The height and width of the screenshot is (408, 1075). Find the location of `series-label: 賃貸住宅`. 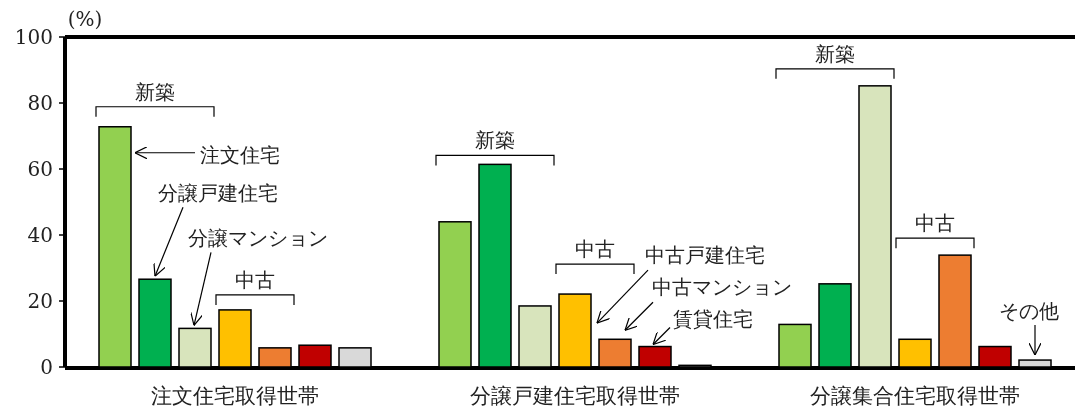

series-label: 賃貸住宅 is located at coordinates (713, 318).